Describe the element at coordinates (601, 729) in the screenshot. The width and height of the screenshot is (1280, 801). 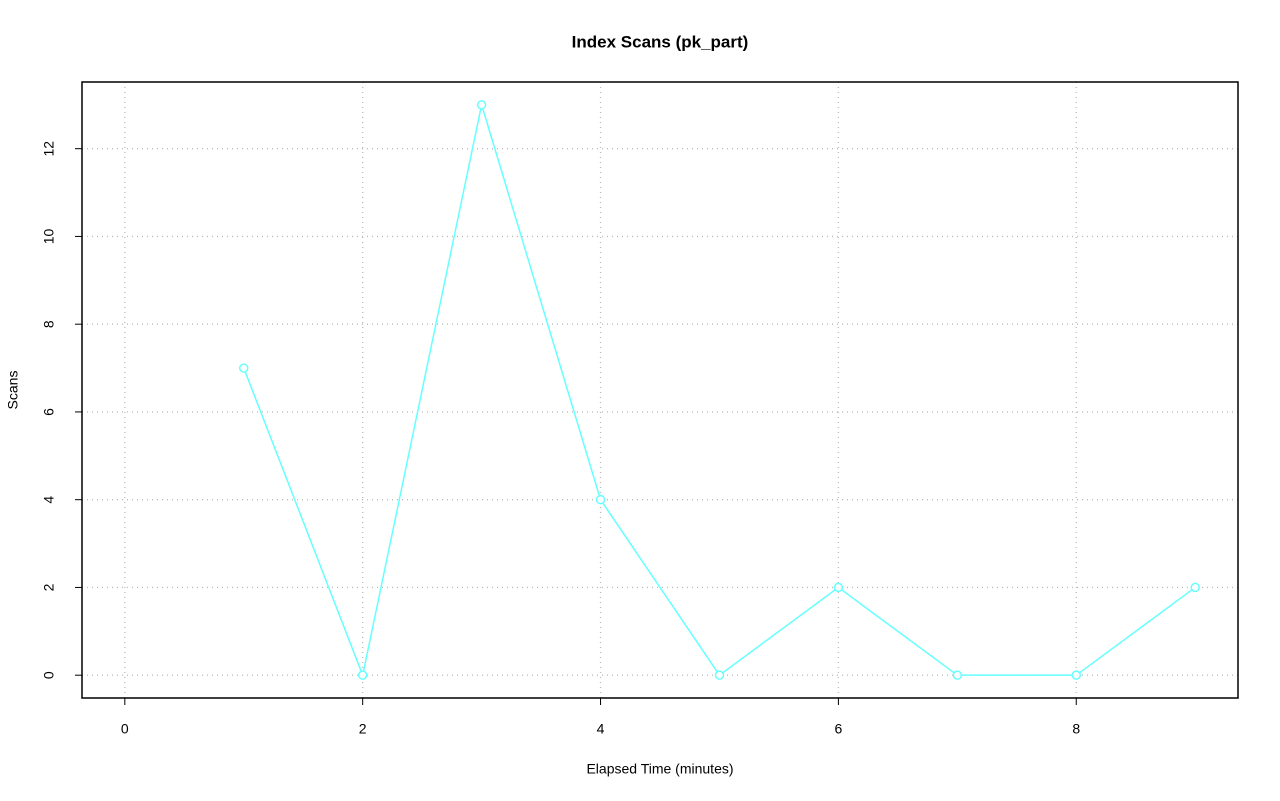
I see `x-tick-label: 4` at that location.